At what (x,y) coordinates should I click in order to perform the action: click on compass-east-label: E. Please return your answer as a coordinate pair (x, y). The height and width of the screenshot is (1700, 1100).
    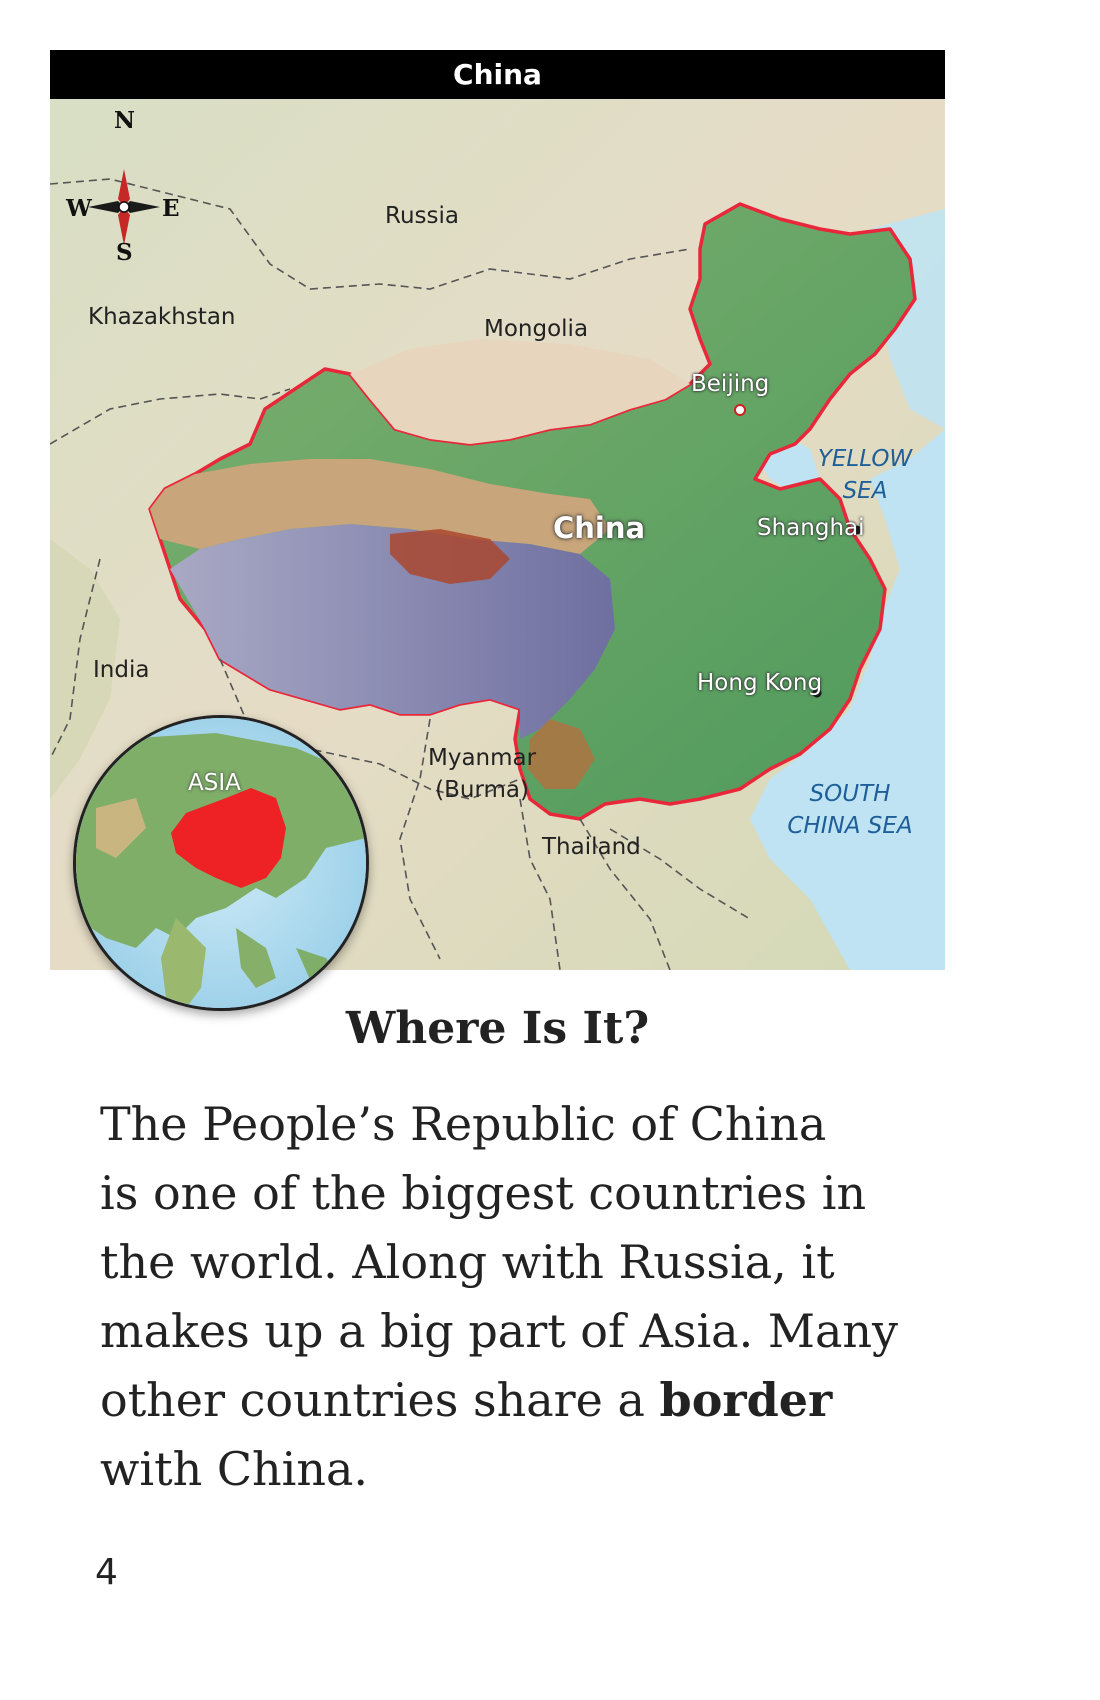
    Looking at the image, I should click on (171, 208).